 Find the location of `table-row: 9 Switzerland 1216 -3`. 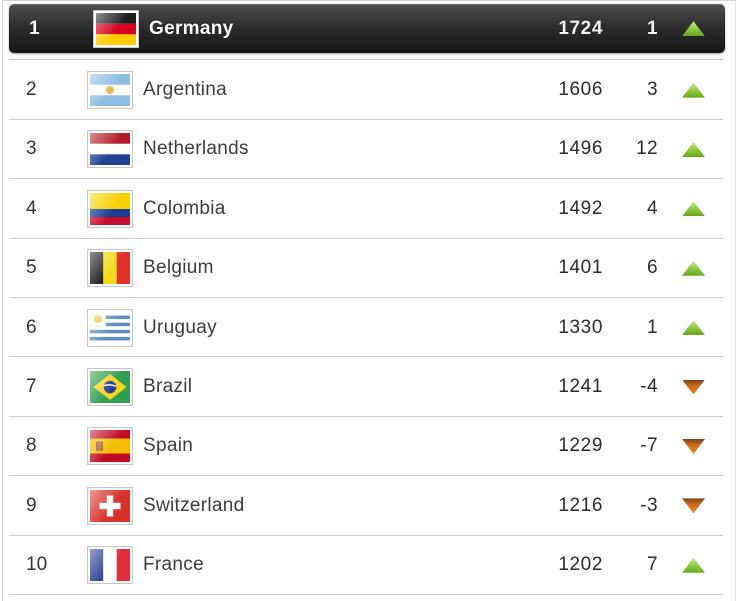

table-row: 9 Switzerland 1216 -3 is located at coordinates (369, 506).